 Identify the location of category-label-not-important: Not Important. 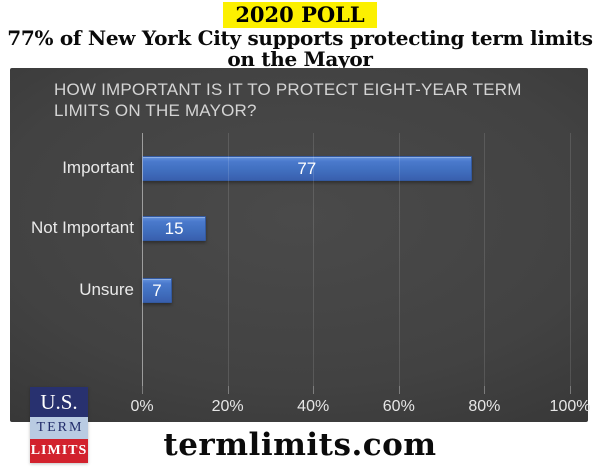
(82, 227).